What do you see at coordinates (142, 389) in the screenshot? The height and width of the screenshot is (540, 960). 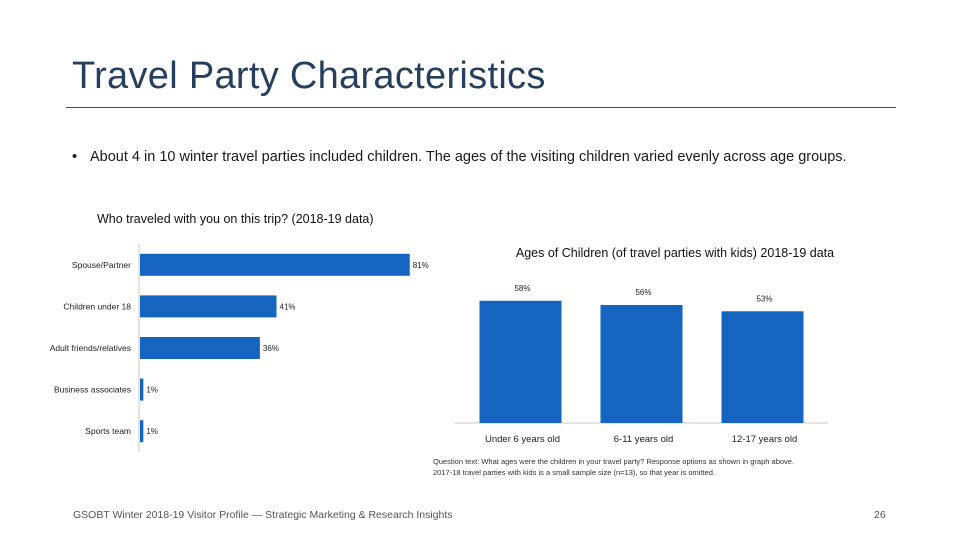 I see `bar-business-associates` at bounding box center [142, 389].